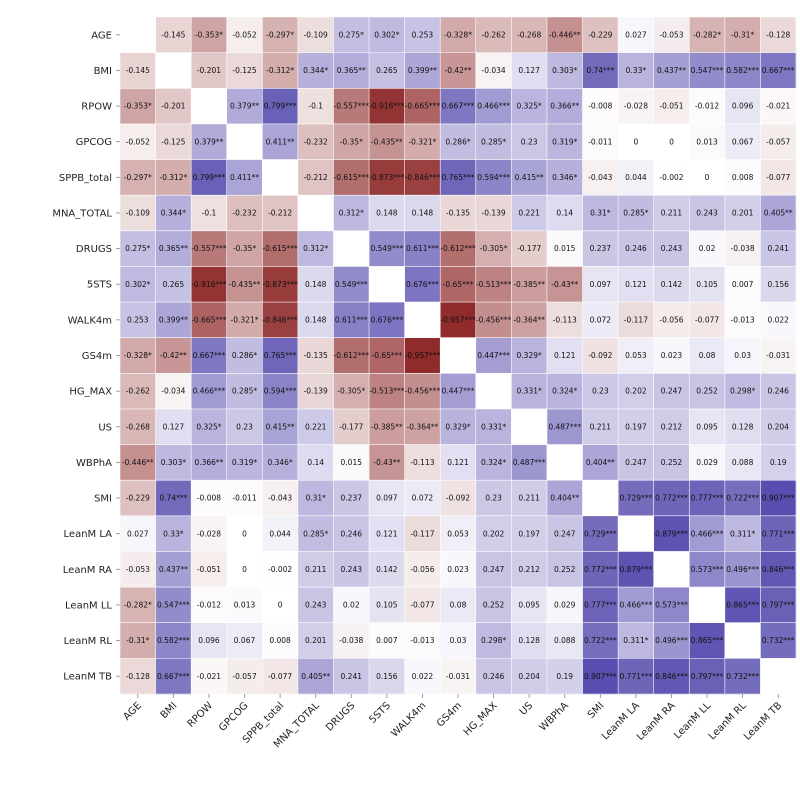 The height and width of the screenshot is (800, 800). Describe the element at coordinates (208, 426) in the screenshot. I see `cell-value-label: 0.325*` at that location.